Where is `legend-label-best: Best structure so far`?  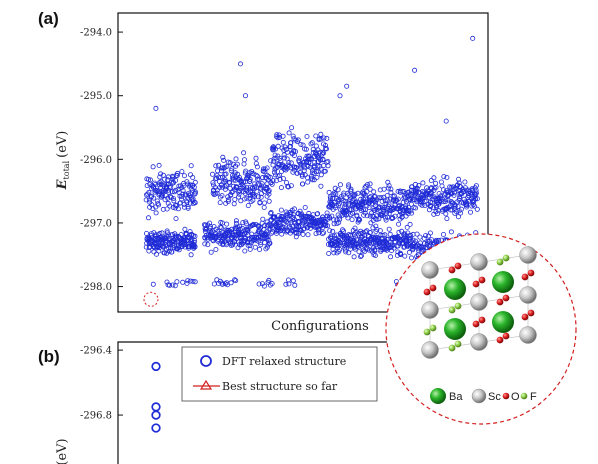 legend-label-best: Best structure so far is located at coordinates (280, 386).